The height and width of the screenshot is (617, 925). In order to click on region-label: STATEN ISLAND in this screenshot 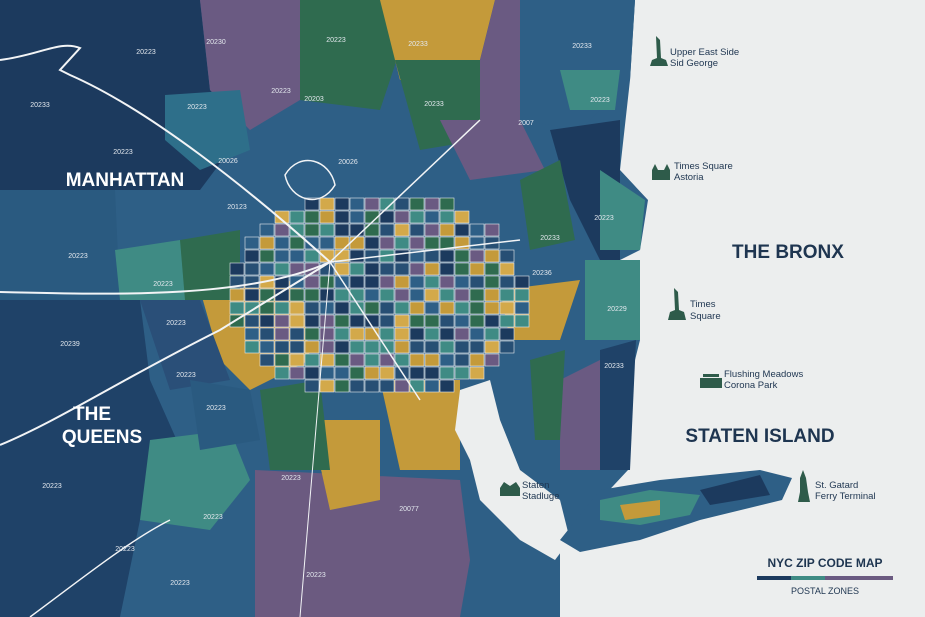, I will do `click(759, 436)`.